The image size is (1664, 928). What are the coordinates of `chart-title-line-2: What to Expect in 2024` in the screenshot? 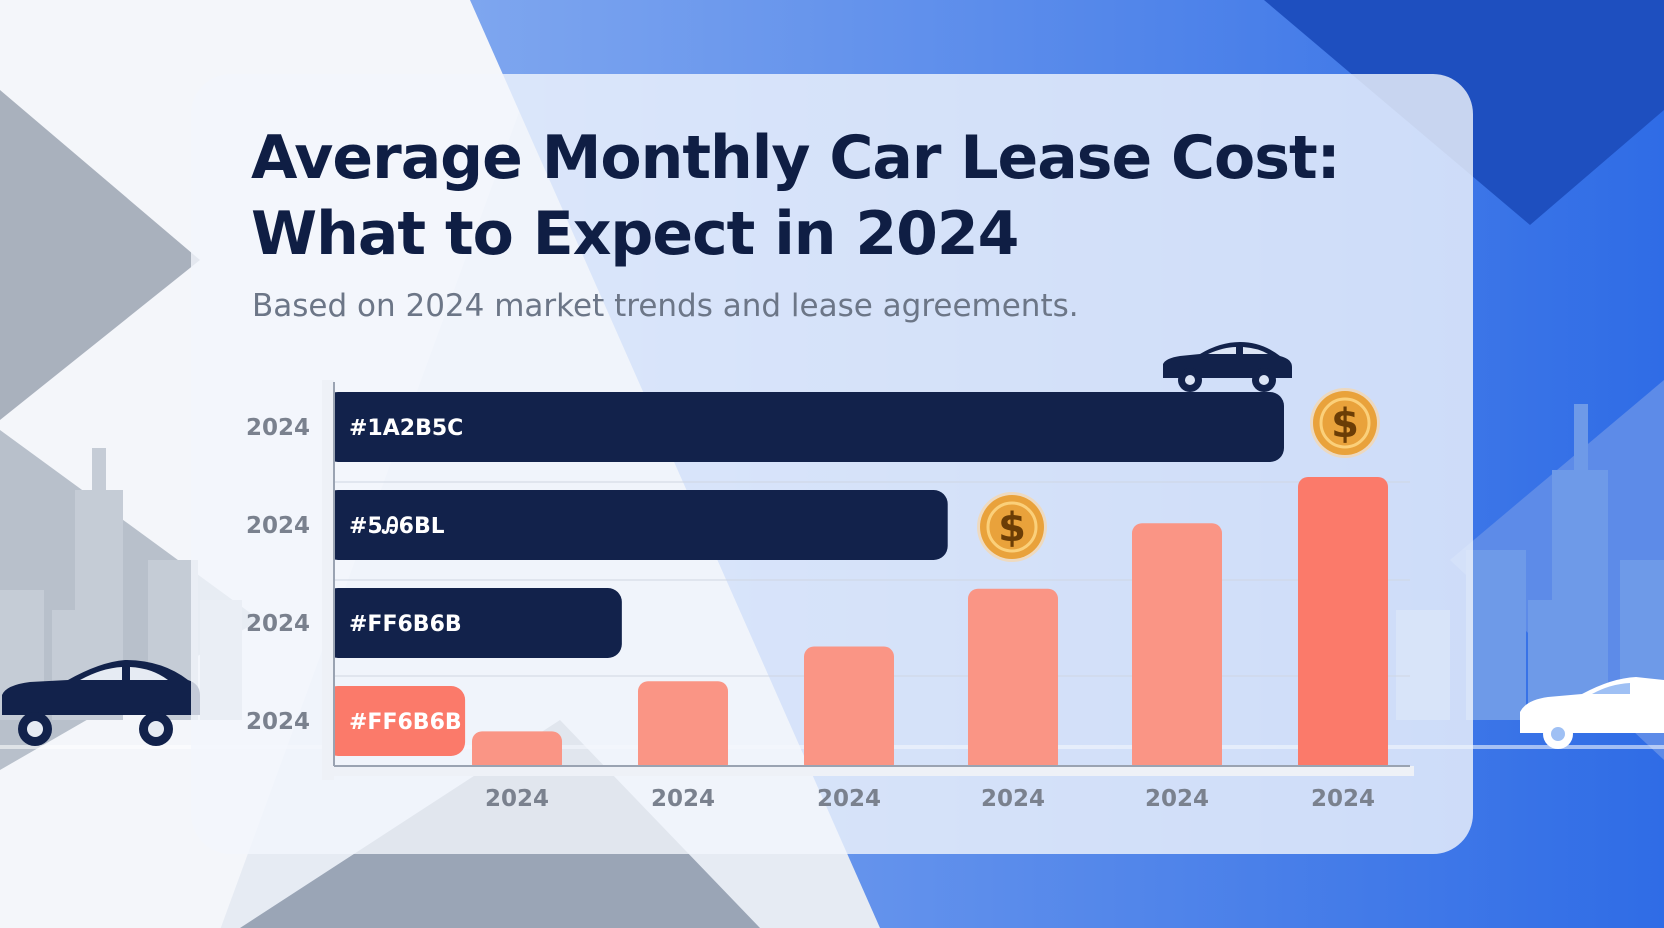 It's located at (635, 234).